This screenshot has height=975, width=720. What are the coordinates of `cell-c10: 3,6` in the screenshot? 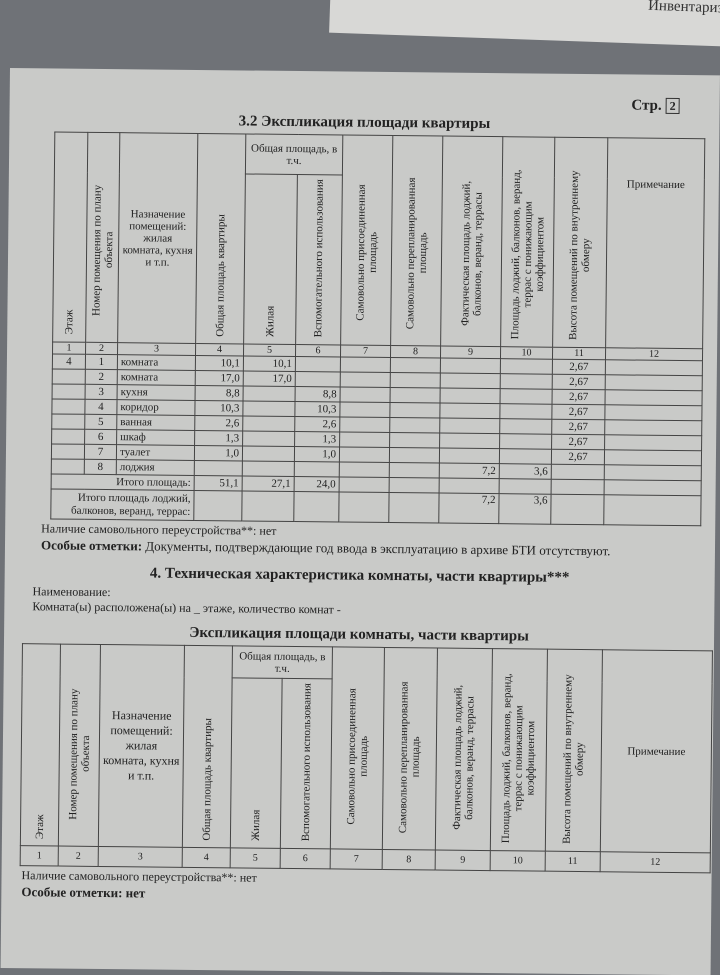 It's located at (525, 471).